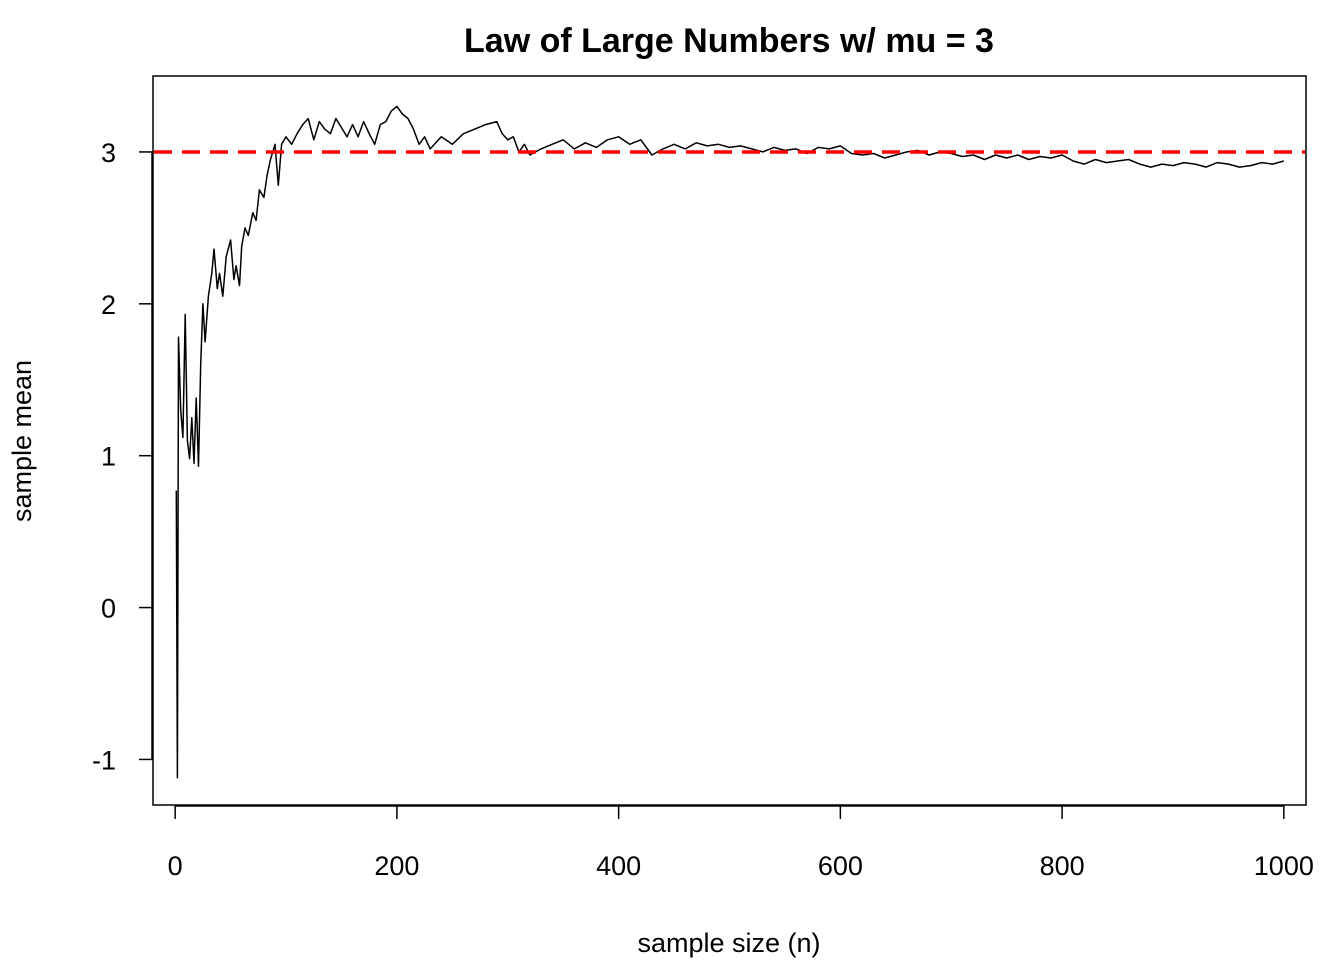 This screenshot has height=960, width=1344. What do you see at coordinates (22, 441) in the screenshot?
I see `y-axis-label: sample mean` at bounding box center [22, 441].